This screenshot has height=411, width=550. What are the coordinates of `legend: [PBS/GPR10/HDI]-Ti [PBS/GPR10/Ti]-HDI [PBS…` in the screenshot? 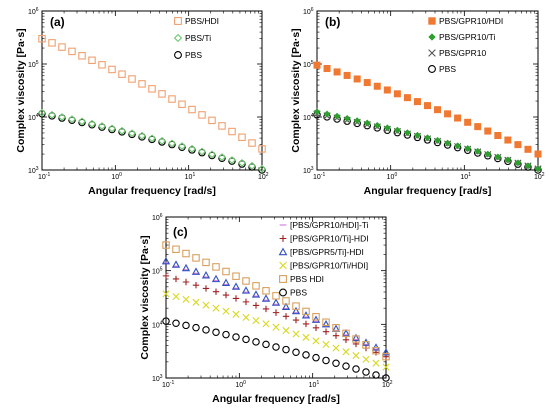 It's located at (323, 259).